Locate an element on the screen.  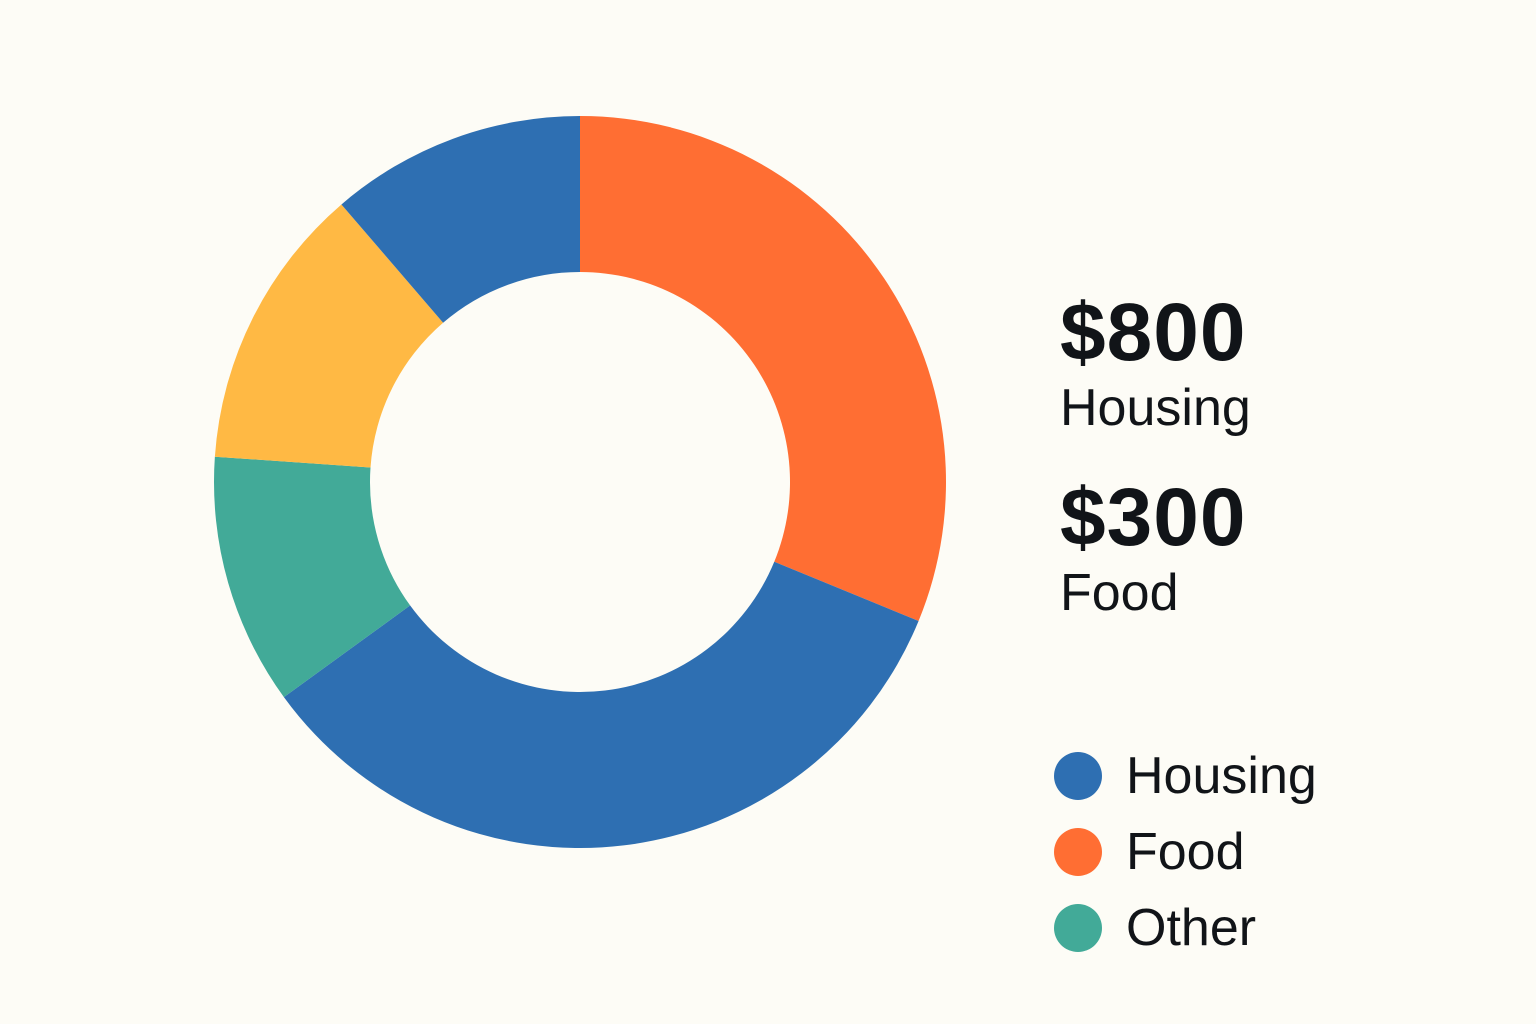
legend-swatch-other is located at coordinates (1078, 928).